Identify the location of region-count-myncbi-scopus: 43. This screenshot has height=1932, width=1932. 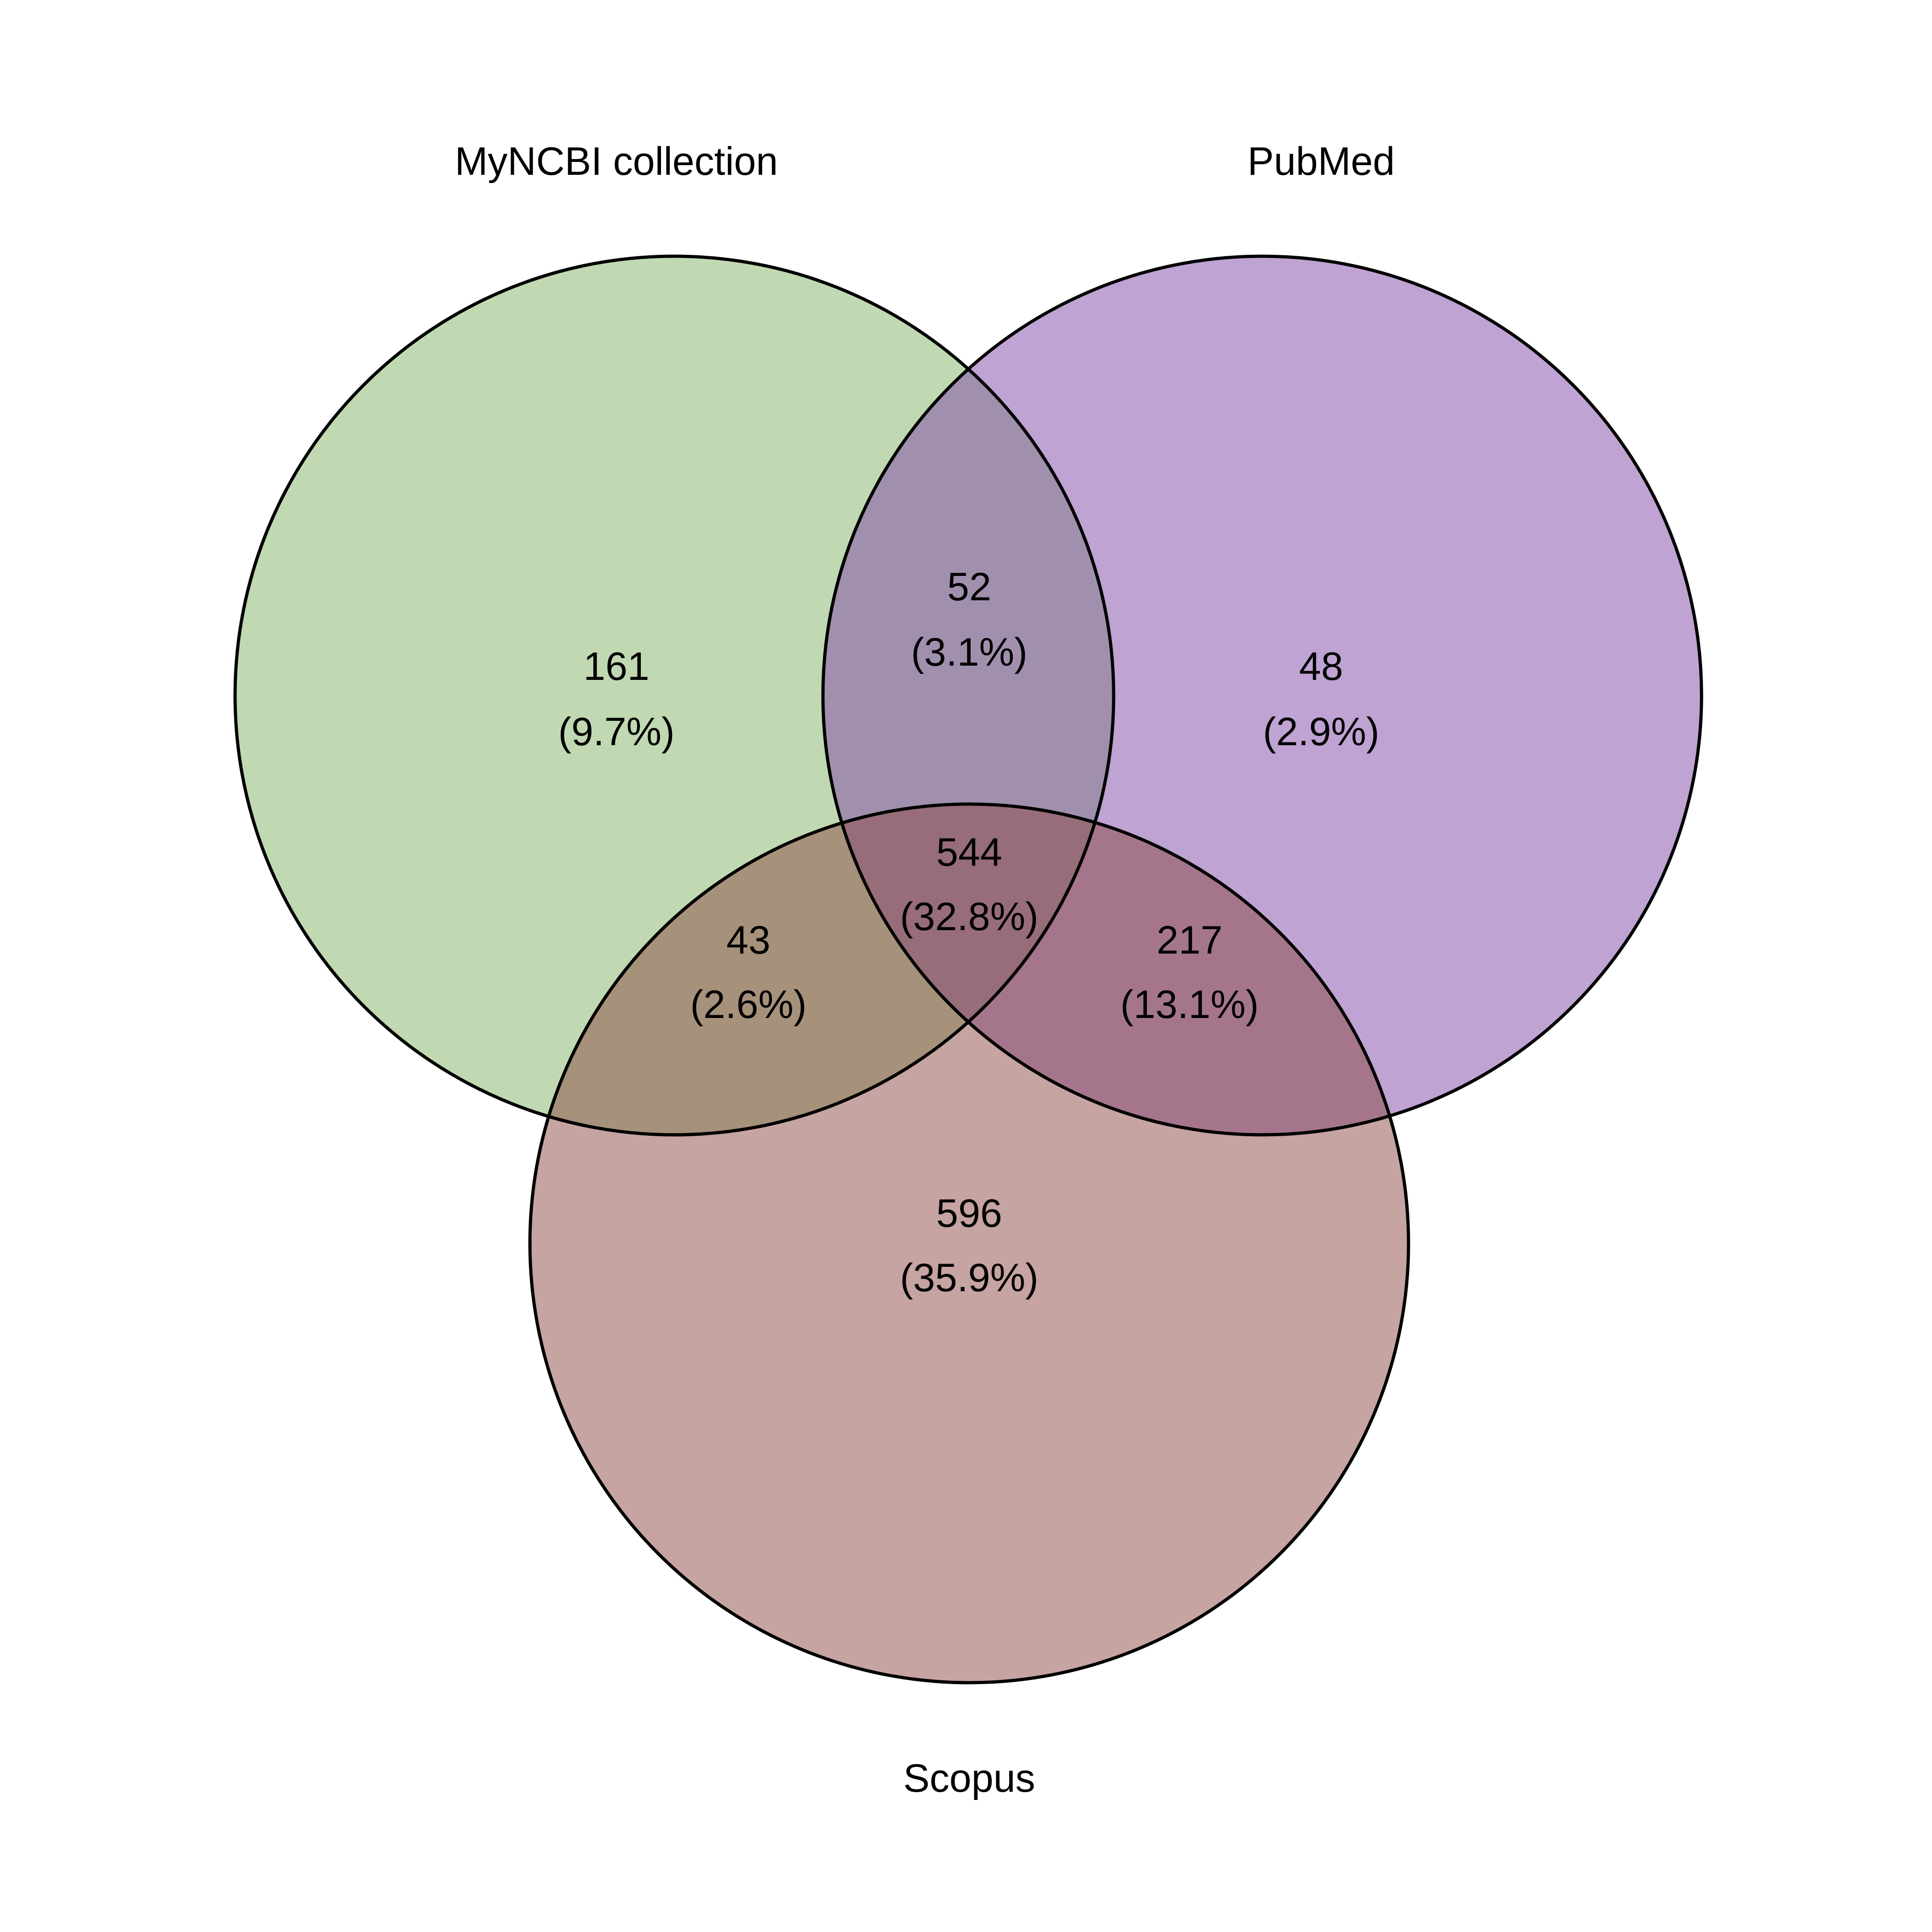
(748, 940).